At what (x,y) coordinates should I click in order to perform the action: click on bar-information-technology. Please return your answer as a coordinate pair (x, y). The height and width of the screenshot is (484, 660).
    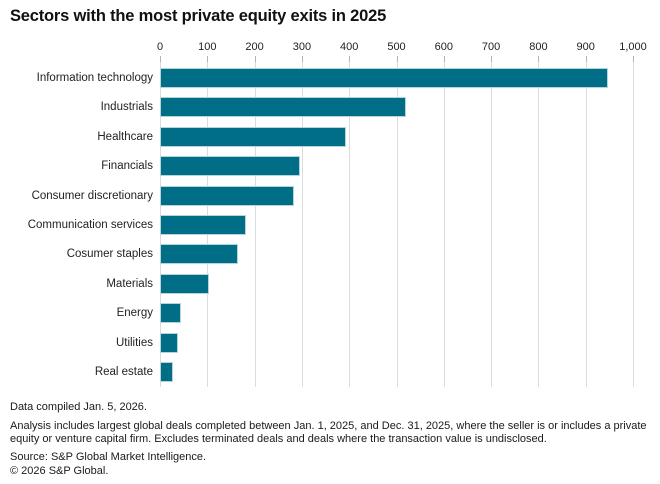
    Looking at the image, I should click on (384, 78).